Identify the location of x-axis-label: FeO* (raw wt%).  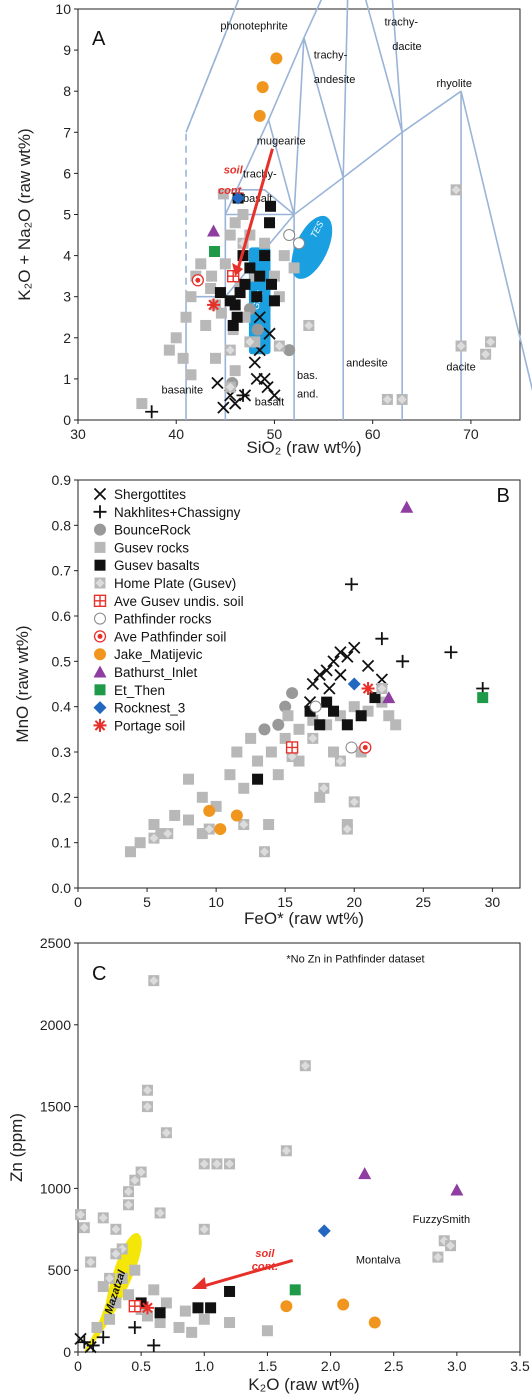
(304, 918).